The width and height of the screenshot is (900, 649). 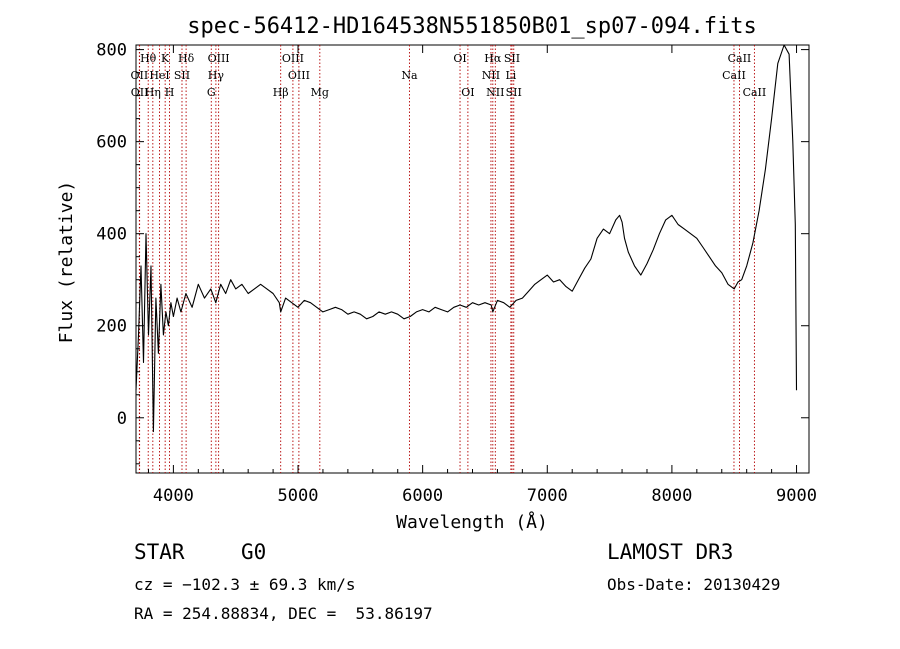 I want to click on spectral-line-label: Hα, so click(x=493, y=58).